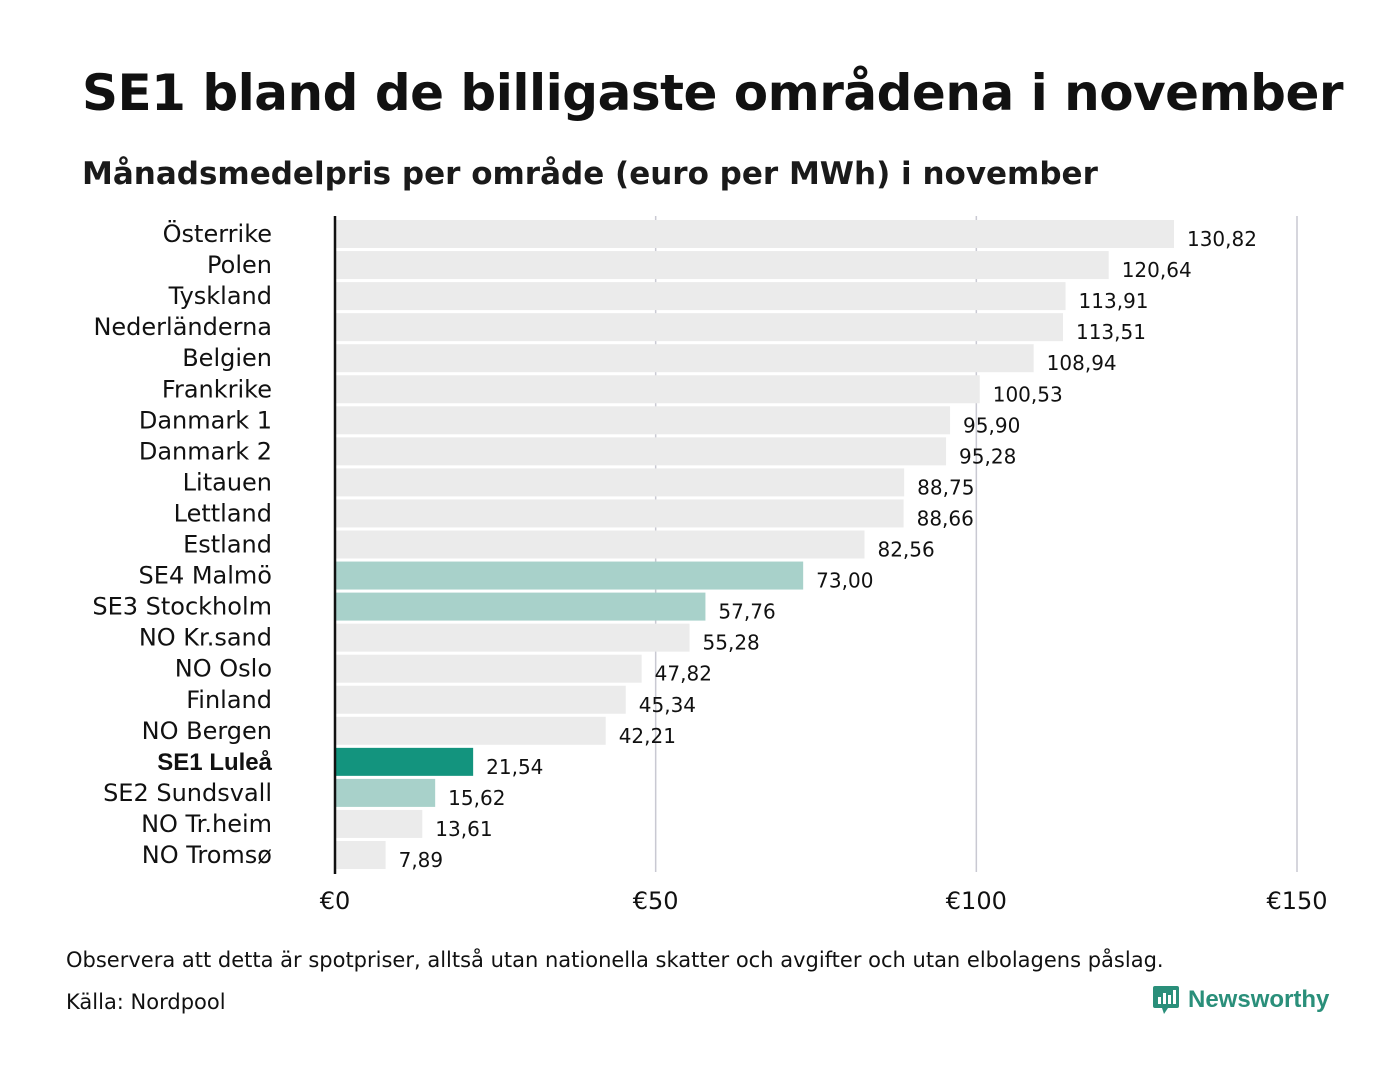 This screenshot has height=1080, width=1400. What do you see at coordinates (1296, 901) in the screenshot?
I see `x-tick-label: €150` at bounding box center [1296, 901].